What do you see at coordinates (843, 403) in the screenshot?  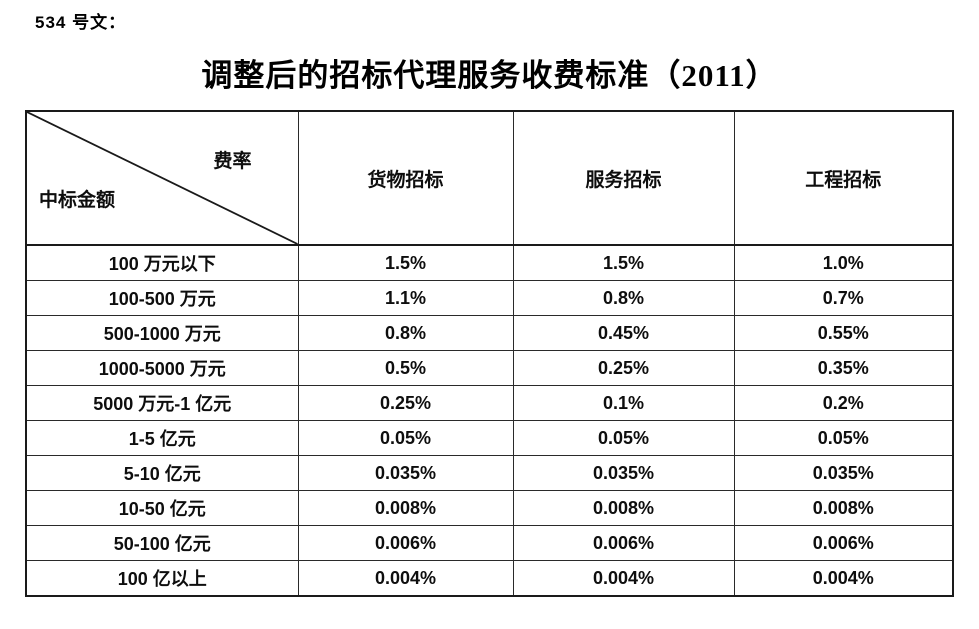 I see `fee-rate-cell: 0.2%` at bounding box center [843, 403].